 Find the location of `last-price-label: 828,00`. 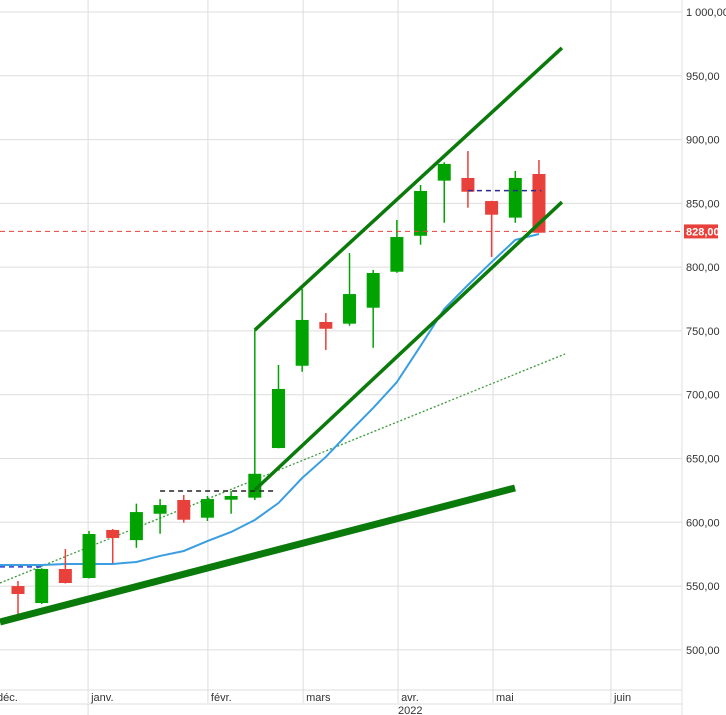

last-price-label: 828,00 is located at coordinates (703, 232).